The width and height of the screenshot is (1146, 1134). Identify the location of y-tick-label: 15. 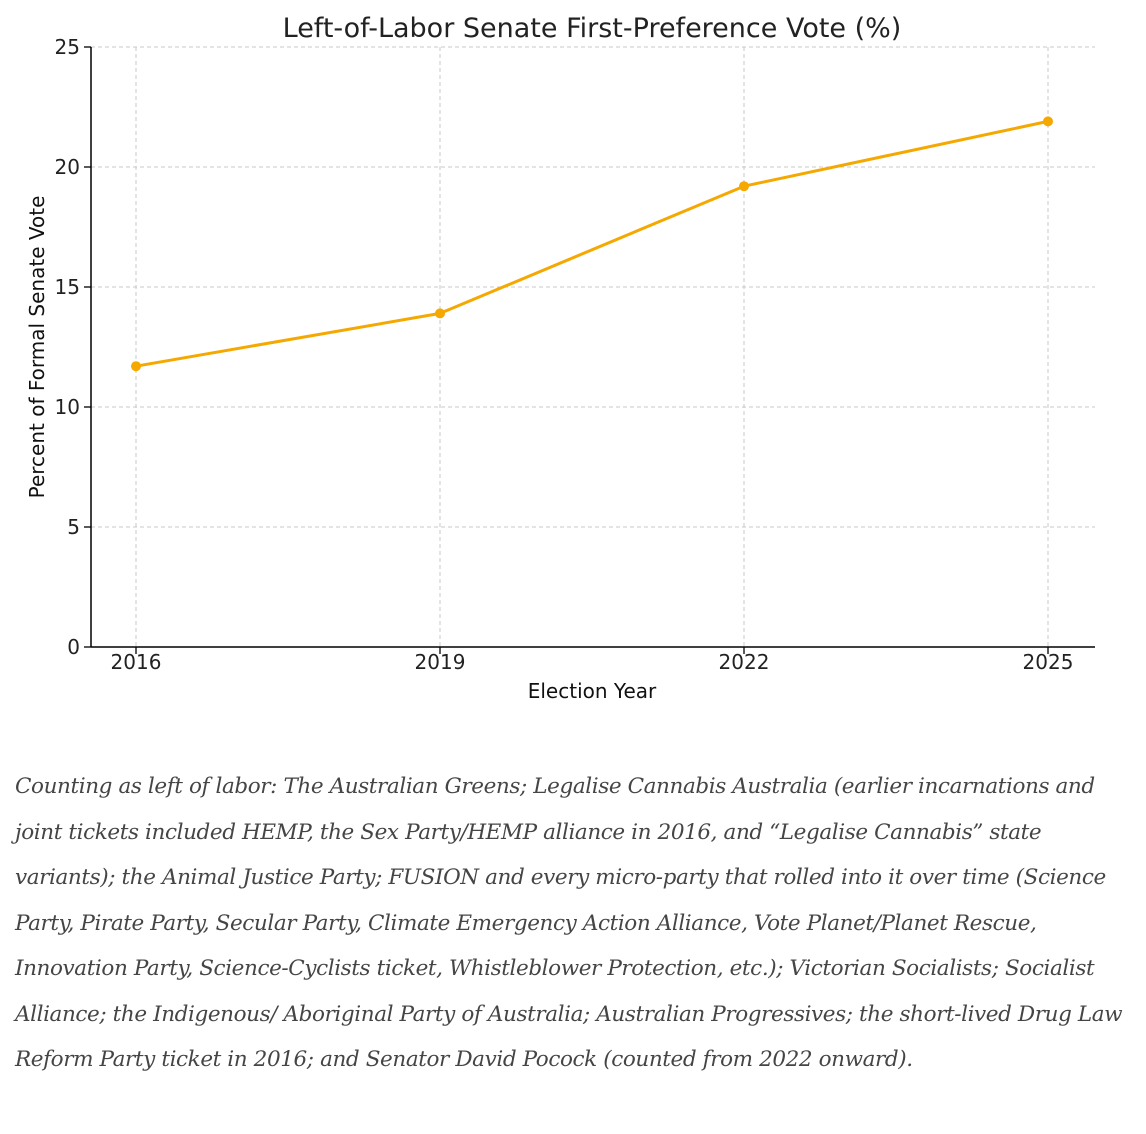
(67, 287).